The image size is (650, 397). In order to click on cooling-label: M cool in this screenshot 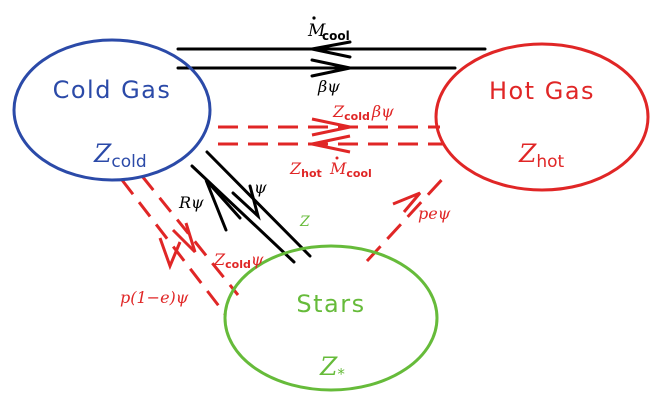, I will do `click(328, 29)`.